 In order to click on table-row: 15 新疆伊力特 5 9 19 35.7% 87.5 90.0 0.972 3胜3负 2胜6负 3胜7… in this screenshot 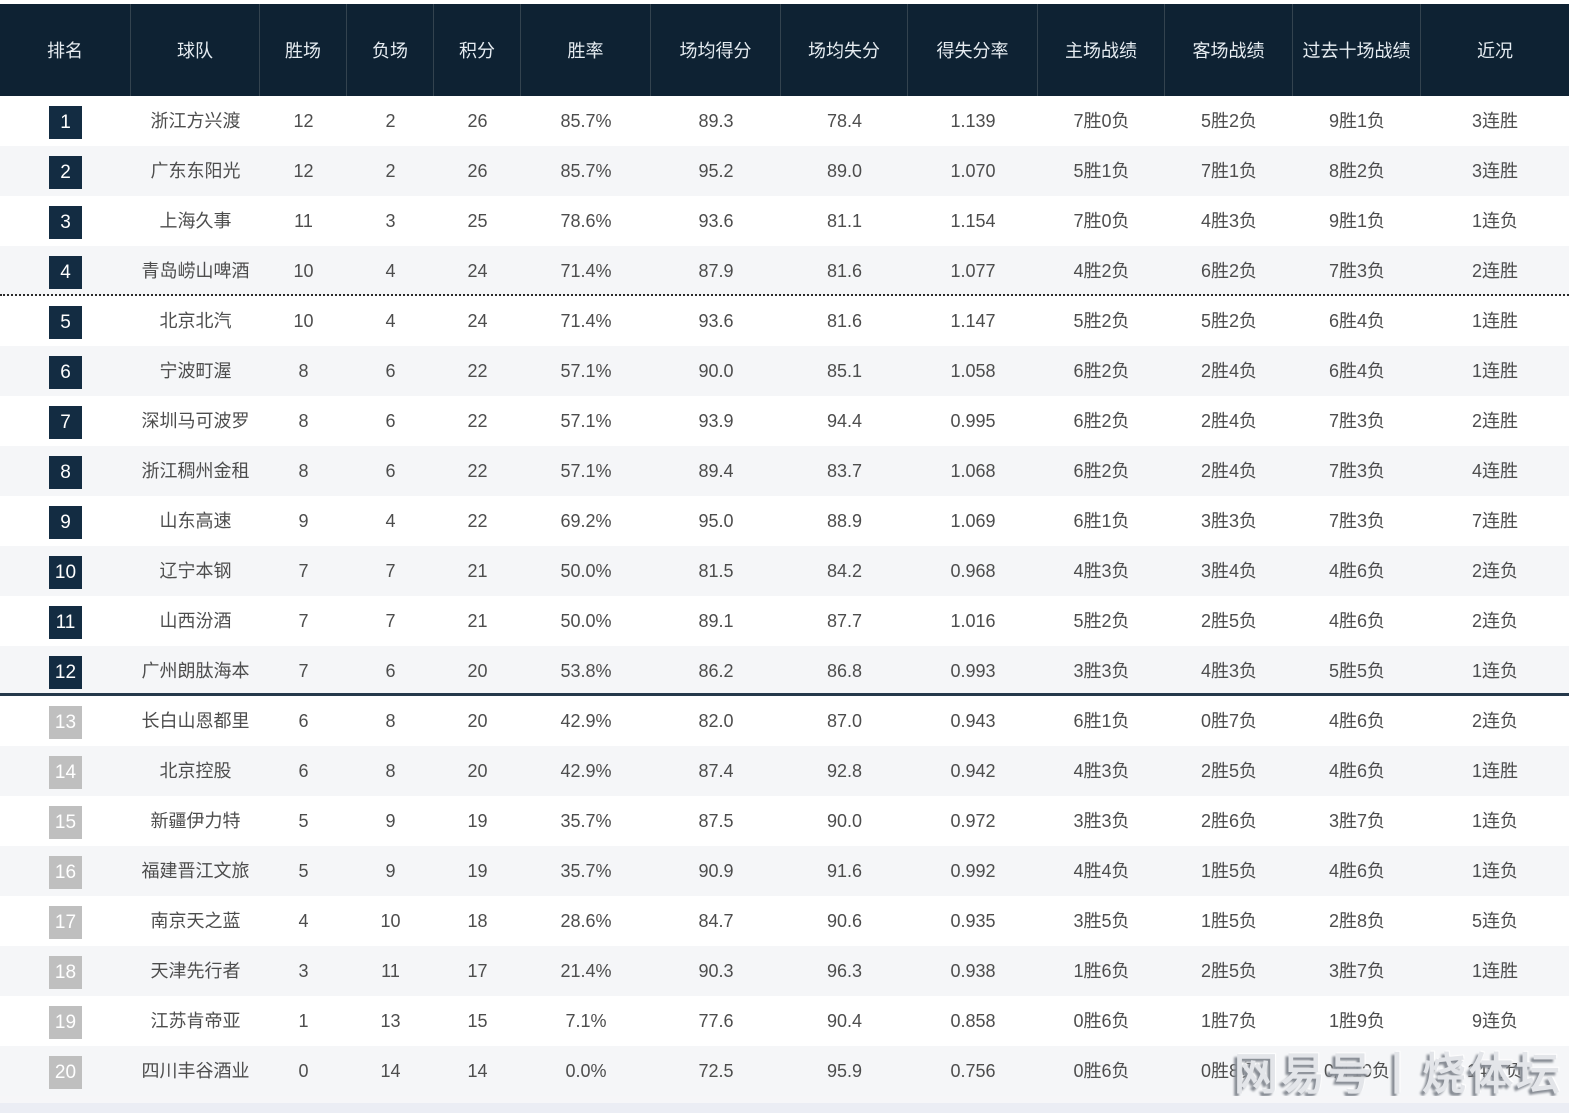, I will do `click(784, 821)`.